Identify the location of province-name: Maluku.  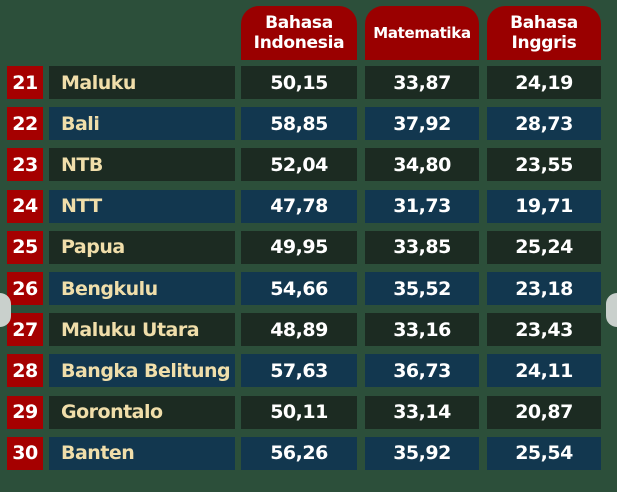
(142, 82).